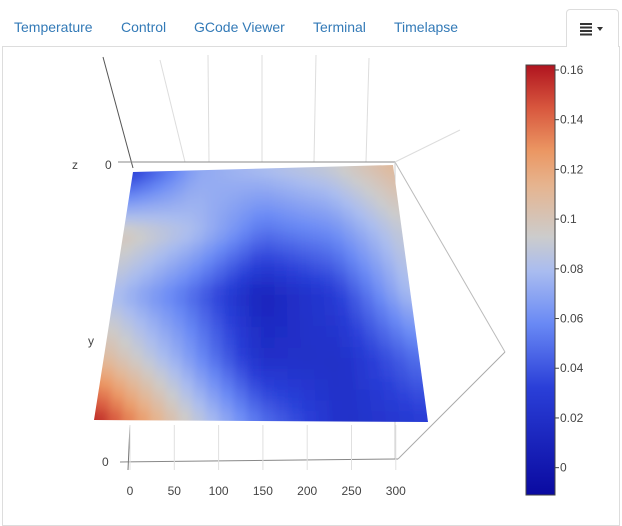  I want to click on colorbar-tick-label: 0.06, so click(572, 319).